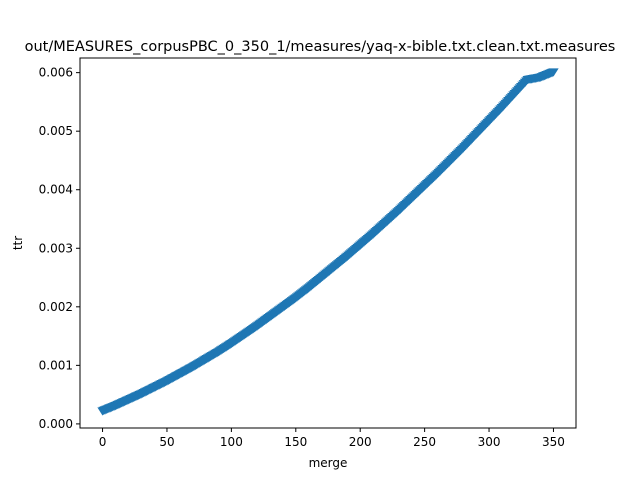  Describe the element at coordinates (56, 73) in the screenshot. I see `y-tick-label: 0.006` at that location.